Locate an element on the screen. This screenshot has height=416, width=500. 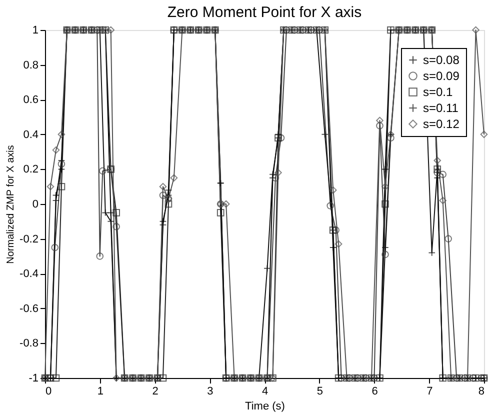
legend-label: s=0.09 is located at coordinates (441, 76).